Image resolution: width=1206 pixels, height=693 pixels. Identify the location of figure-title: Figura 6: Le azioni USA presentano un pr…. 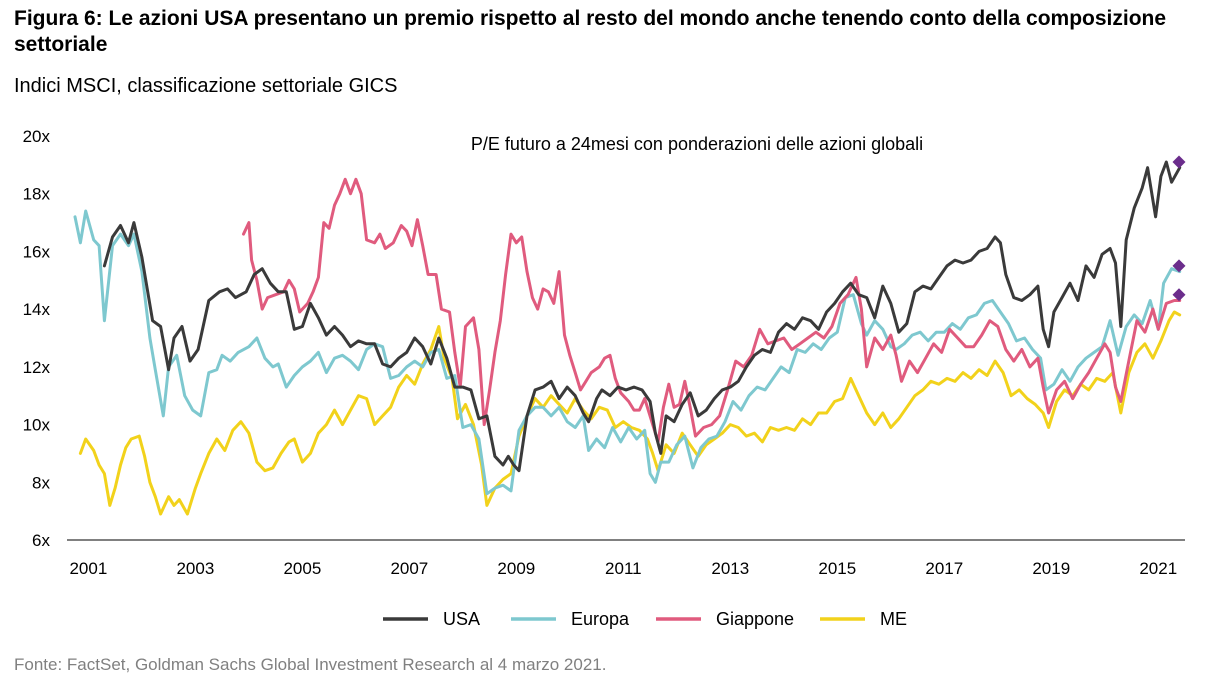
(590, 31).